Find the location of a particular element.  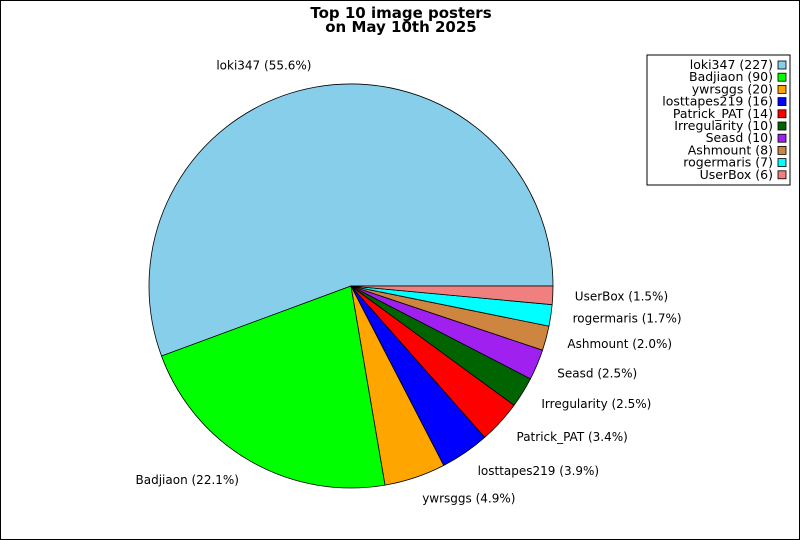

slice-label-rogermaris: rogermaris (1.7%) is located at coordinates (627, 319).